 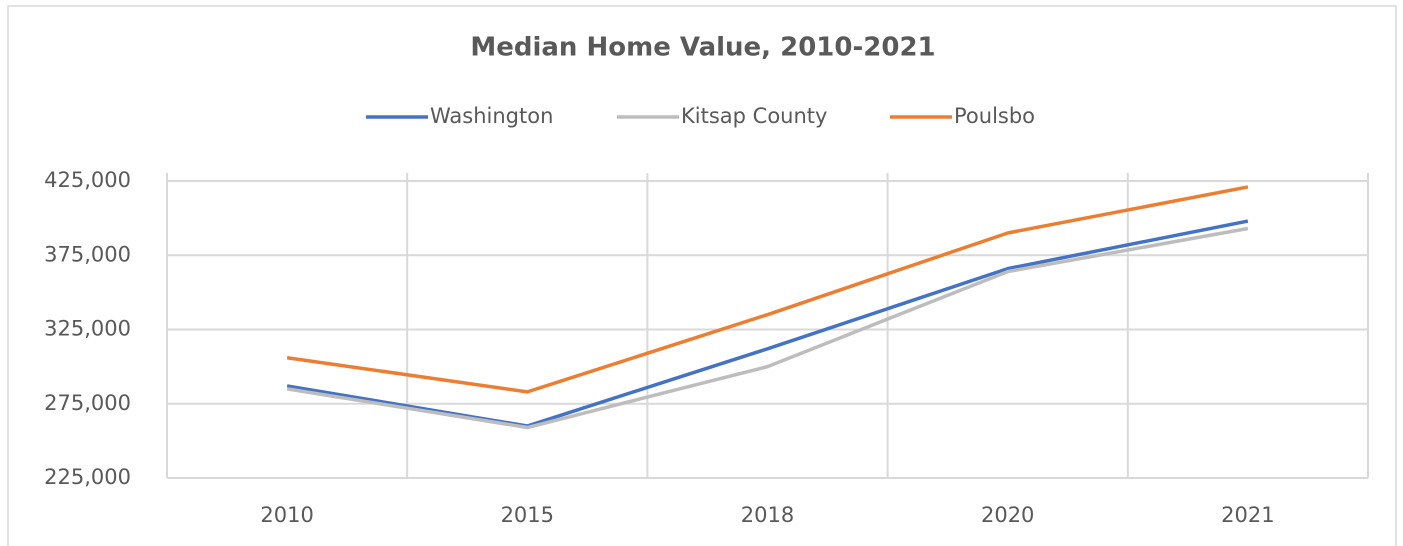 I want to click on y-tick-label: 375,000, so click(x=87, y=254).